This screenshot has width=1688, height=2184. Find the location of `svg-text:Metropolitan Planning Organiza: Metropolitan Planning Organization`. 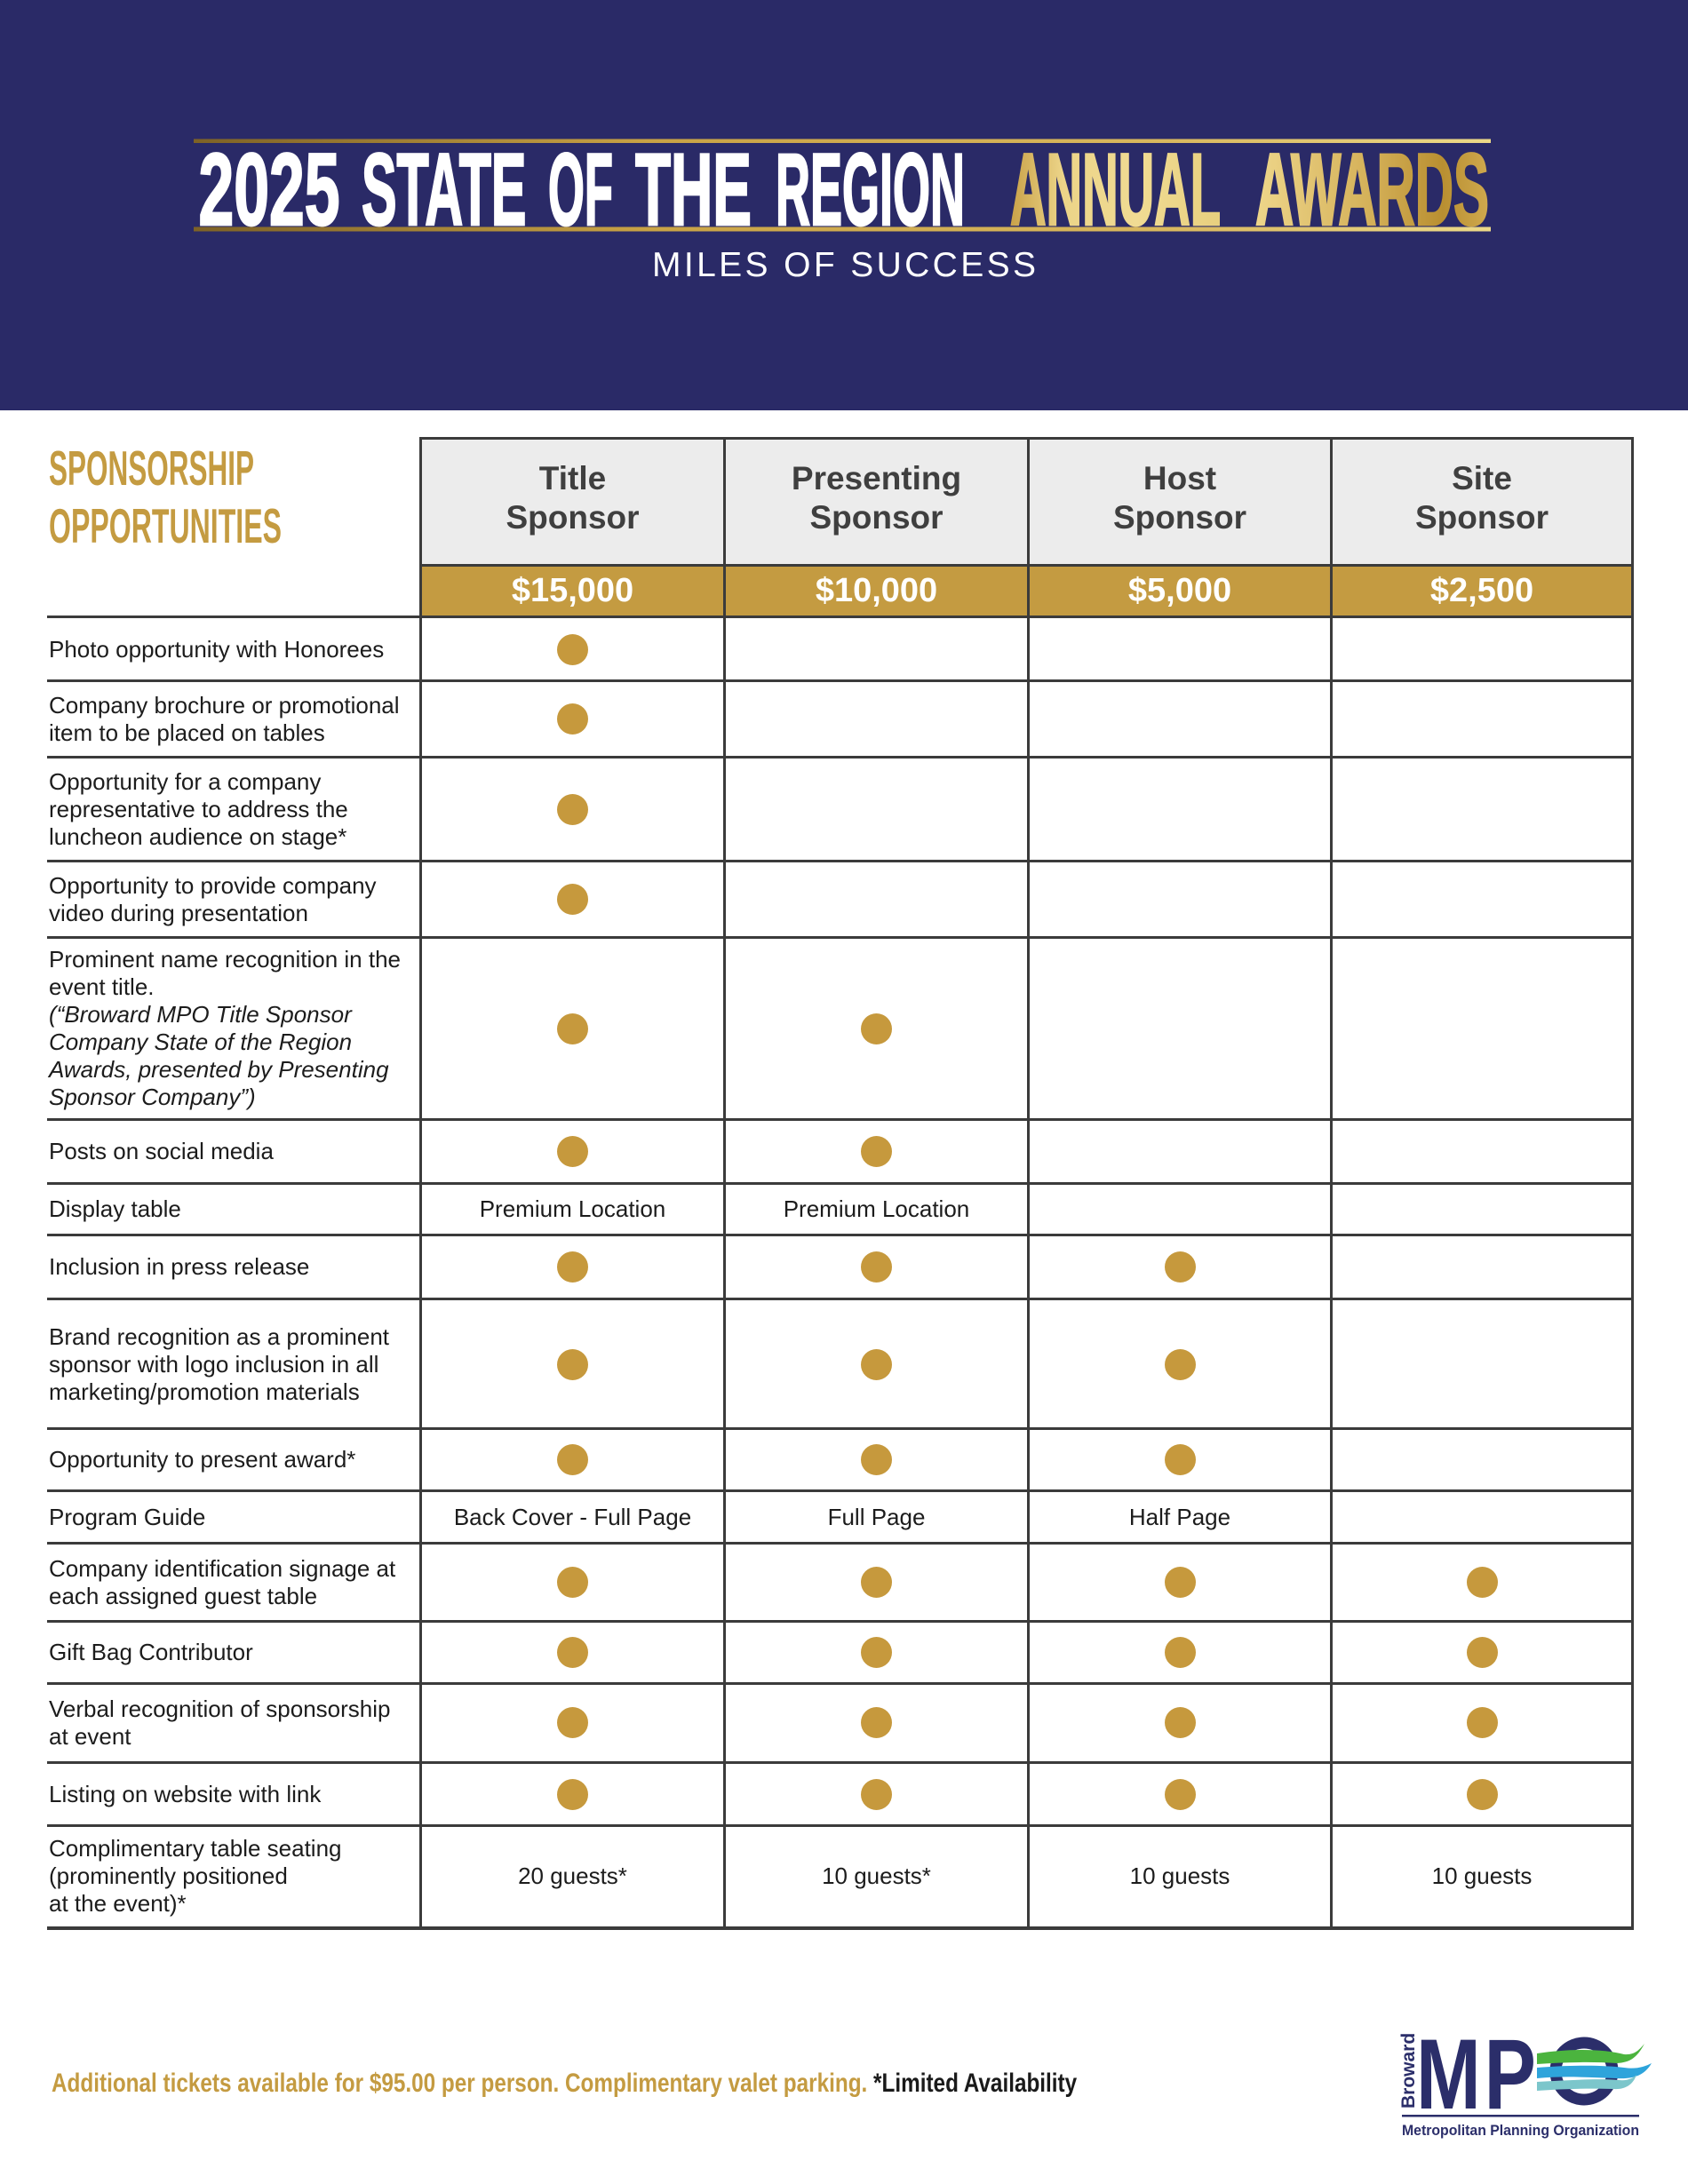

svg-text:Metropolitan Planning Organiza: Metropolitan Planning Organization is located at coordinates (1521, 2131).